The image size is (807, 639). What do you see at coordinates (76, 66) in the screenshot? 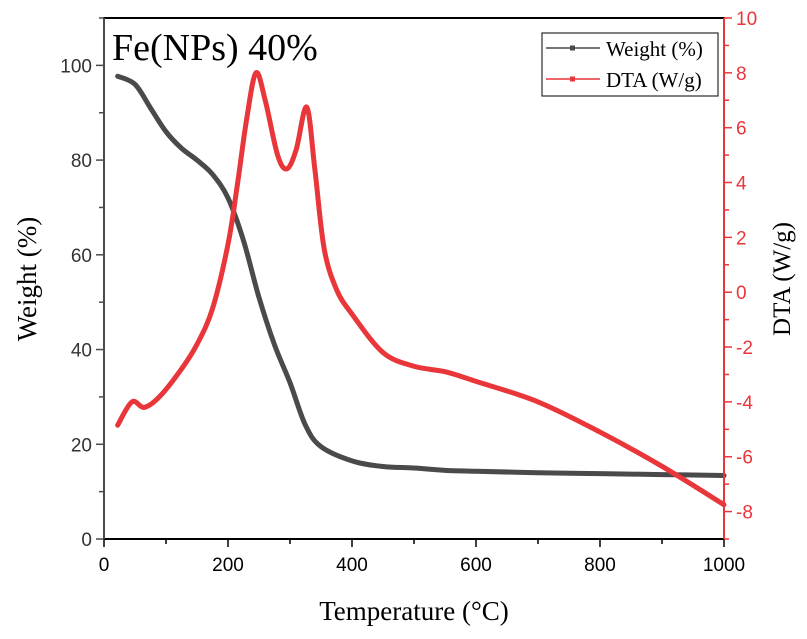
I see `y-tick-label: 100` at bounding box center [76, 66].